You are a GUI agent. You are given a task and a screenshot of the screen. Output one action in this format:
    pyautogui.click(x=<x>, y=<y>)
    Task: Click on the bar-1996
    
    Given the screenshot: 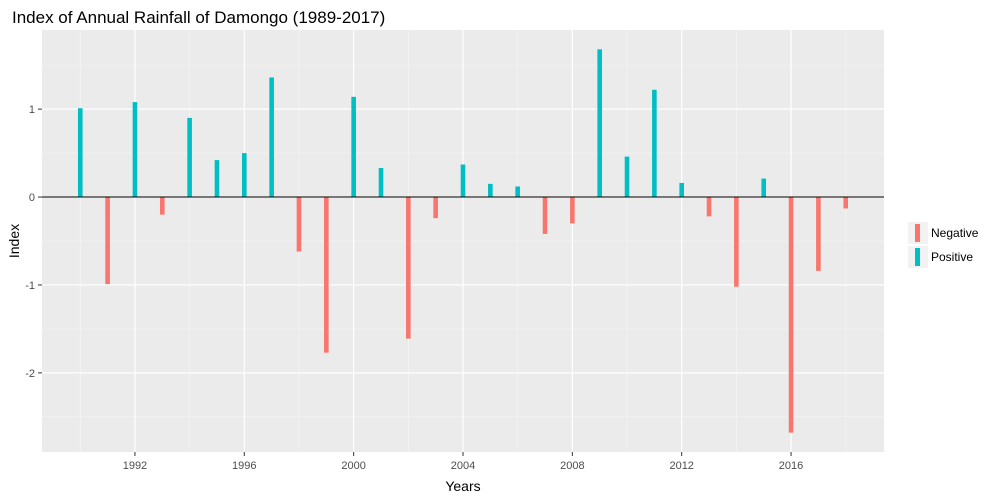 What is the action you would take?
    pyautogui.click(x=244, y=175)
    